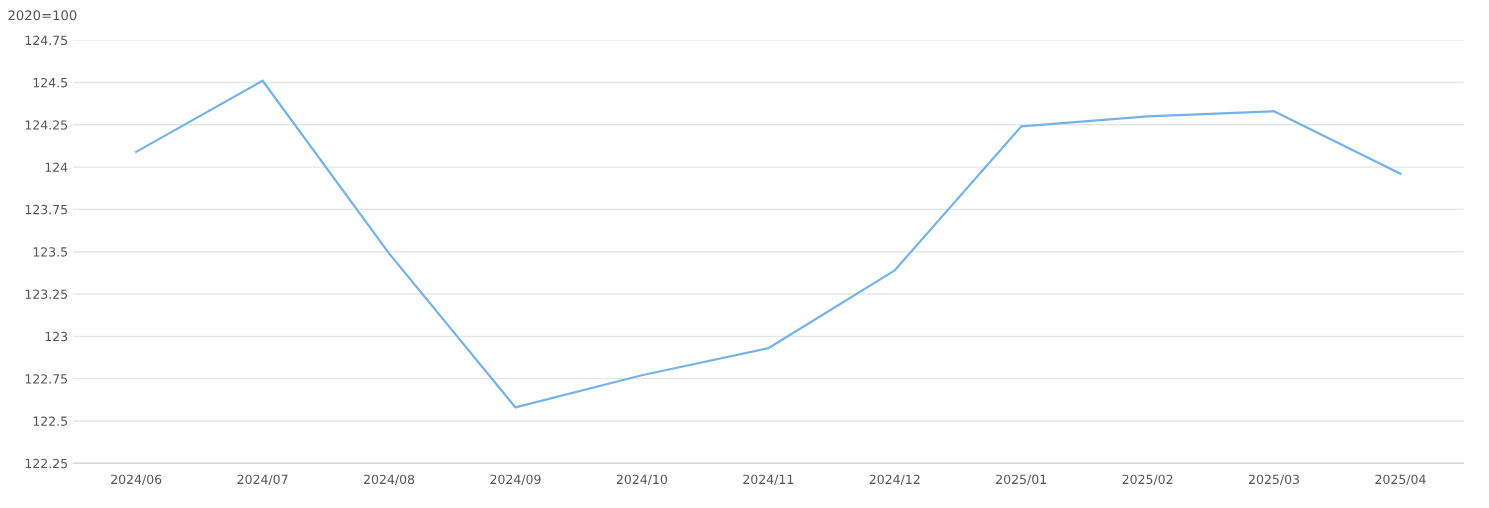  I want to click on x-tick-label: 2024/09, so click(515, 480).